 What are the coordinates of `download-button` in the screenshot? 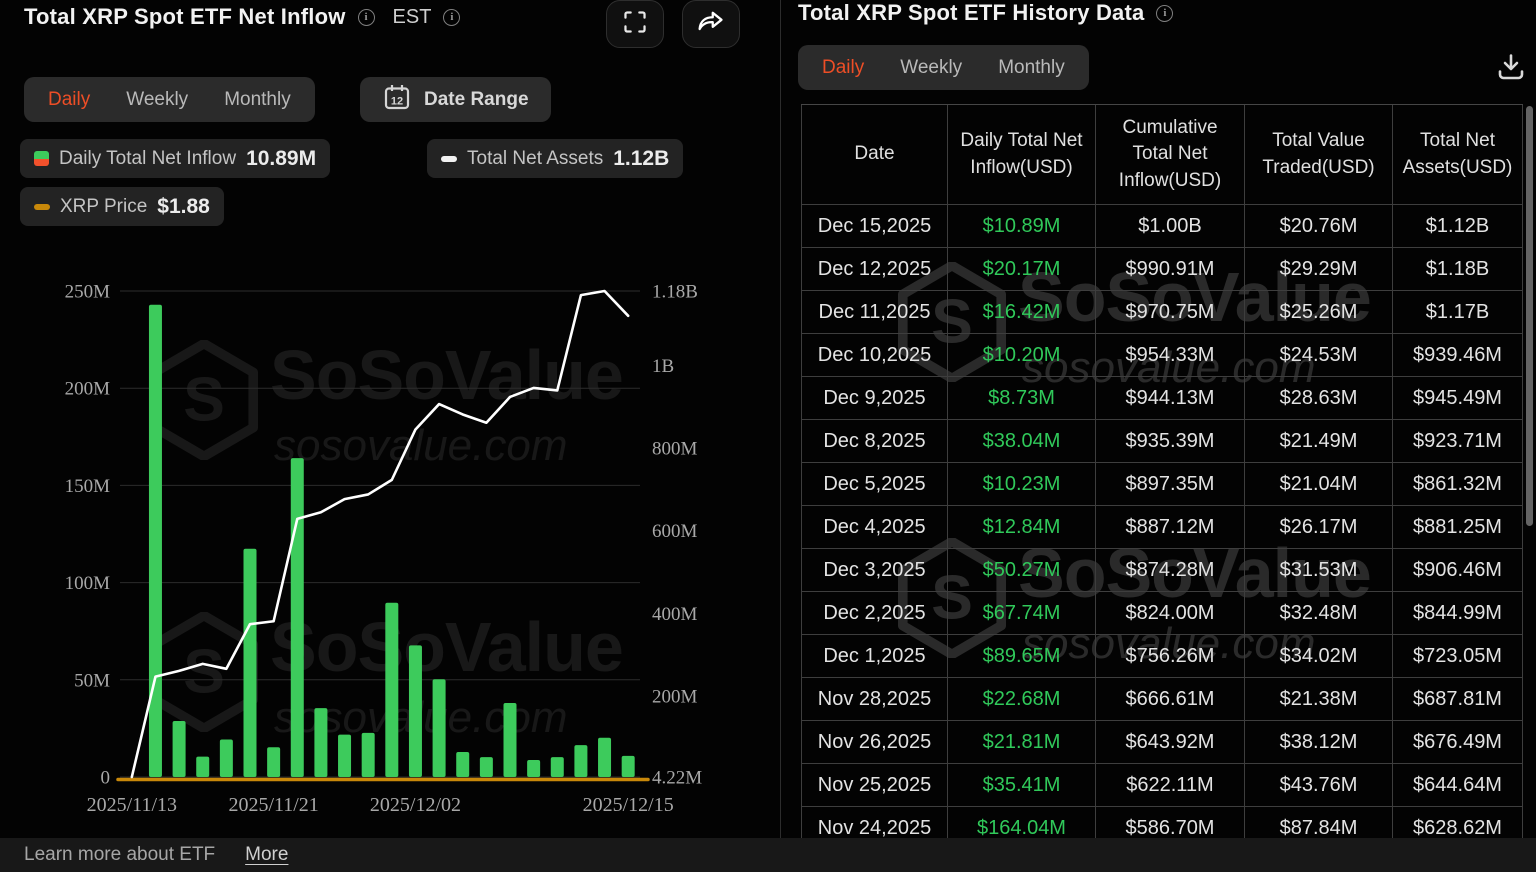 It's located at (1511, 69).